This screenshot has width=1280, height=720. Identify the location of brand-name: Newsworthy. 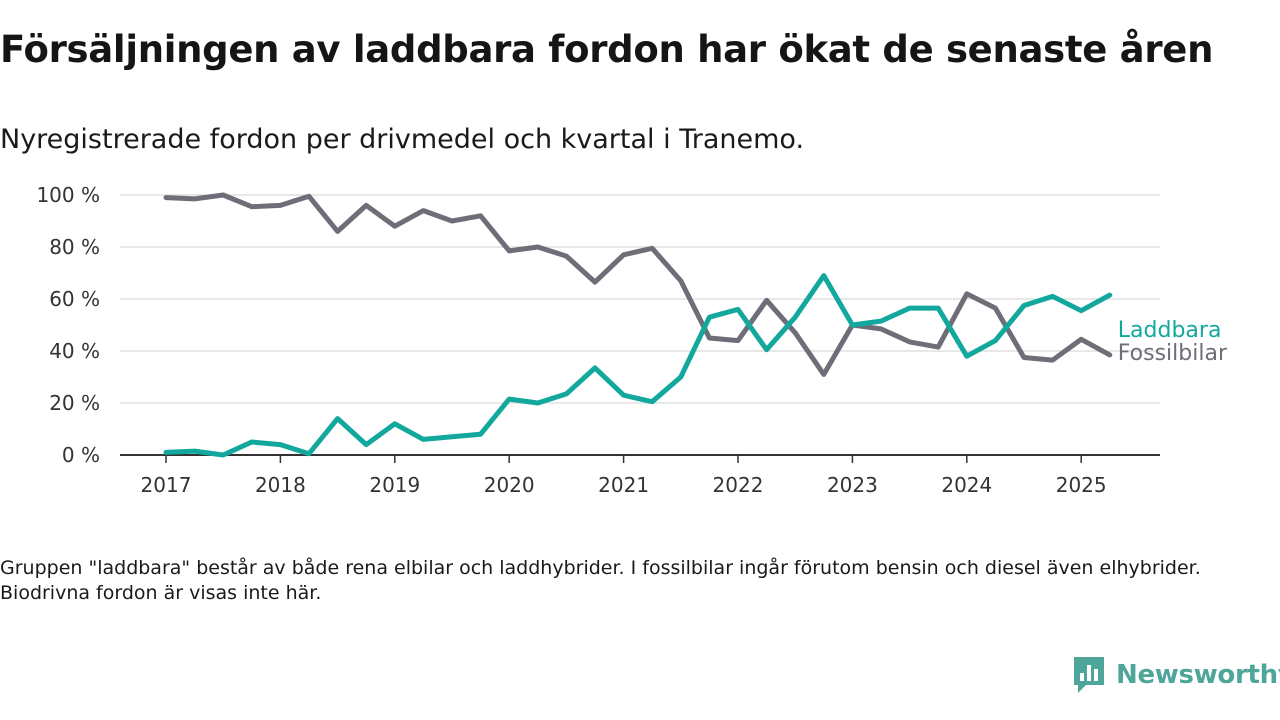
(1198, 675).